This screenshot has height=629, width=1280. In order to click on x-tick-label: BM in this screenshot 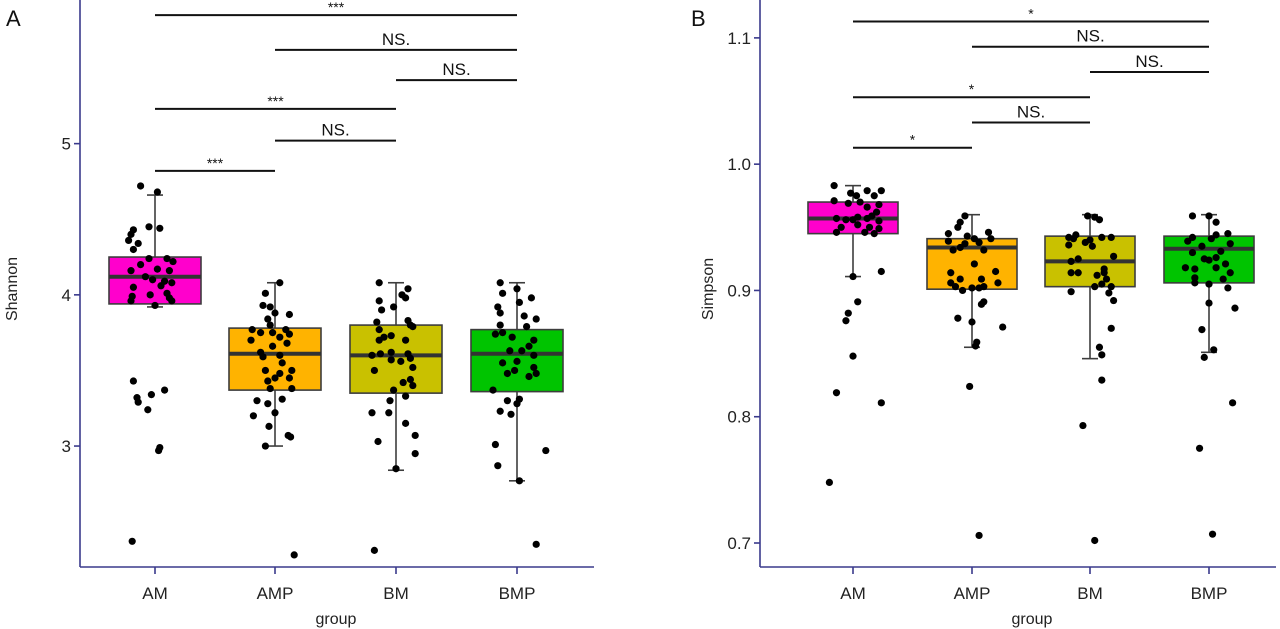, I will do `click(396, 593)`.